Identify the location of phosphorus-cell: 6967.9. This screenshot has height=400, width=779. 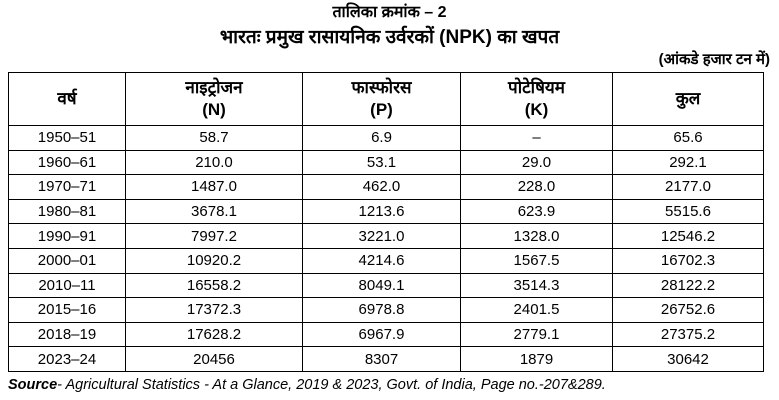
(381, 334).